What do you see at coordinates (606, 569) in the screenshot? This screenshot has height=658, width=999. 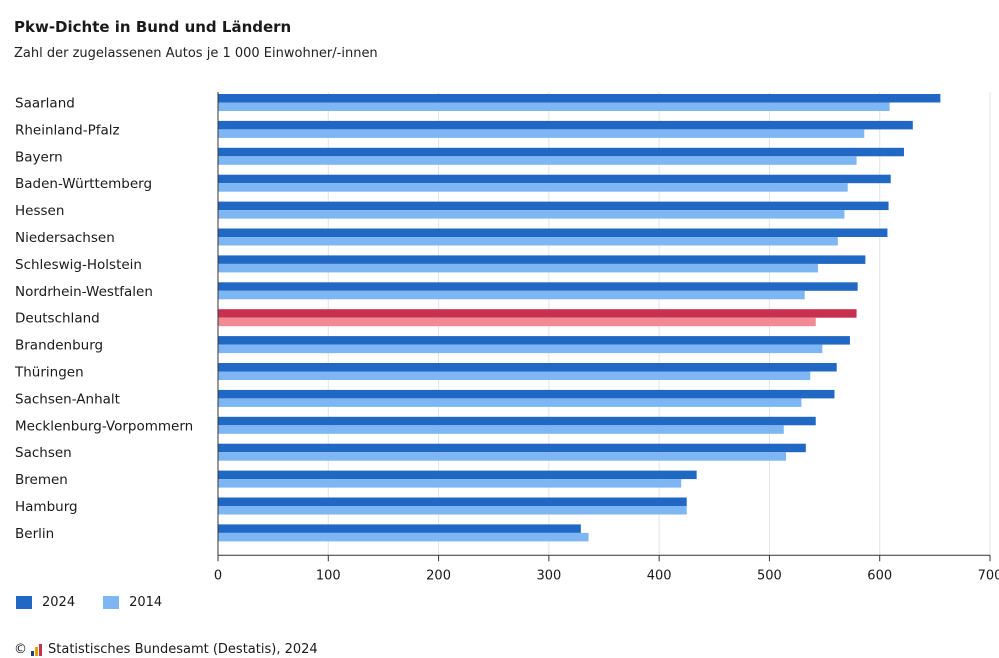 I see `x-axis-ticks: 0 100 200 300 400 500 600 700` at bounding box center [606, 569].